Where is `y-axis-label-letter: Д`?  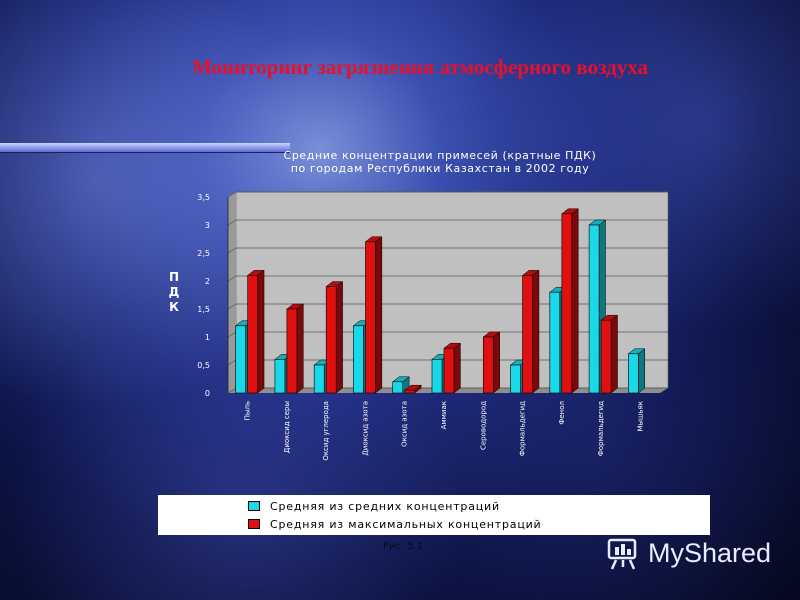 y-axis-label-letter: Д is located at coordinates (174, 292).